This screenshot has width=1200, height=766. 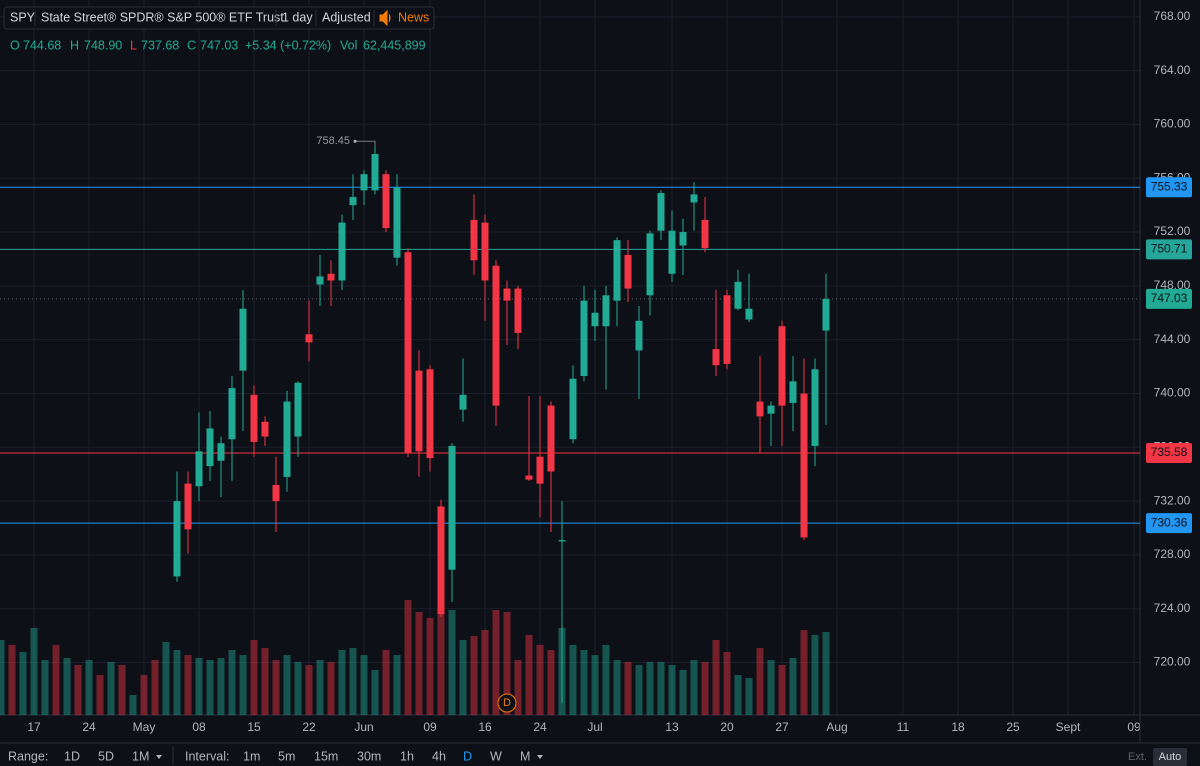 What do you see at coordinates (1137, 757) in the screenshot?
I see `ext-button: Ext.` at bounding box center [1137, 757].